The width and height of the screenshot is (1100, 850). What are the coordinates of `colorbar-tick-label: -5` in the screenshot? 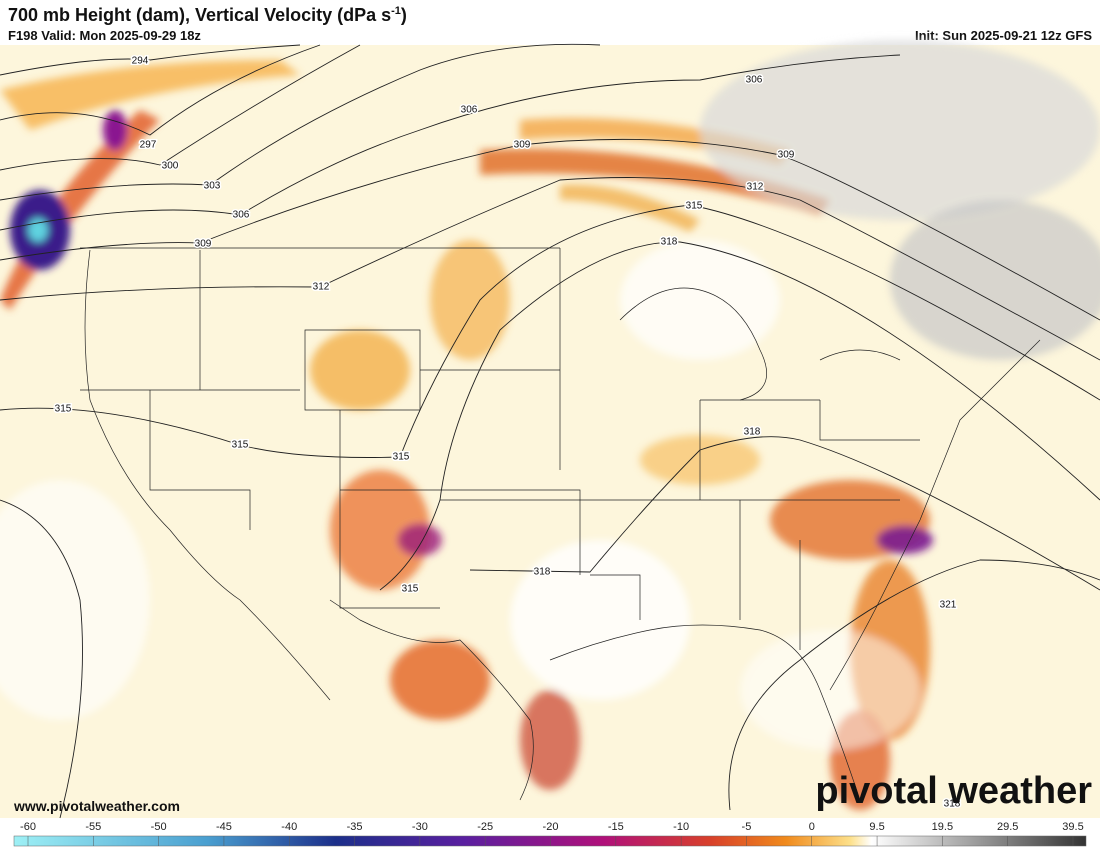 It's located at (747, 827).